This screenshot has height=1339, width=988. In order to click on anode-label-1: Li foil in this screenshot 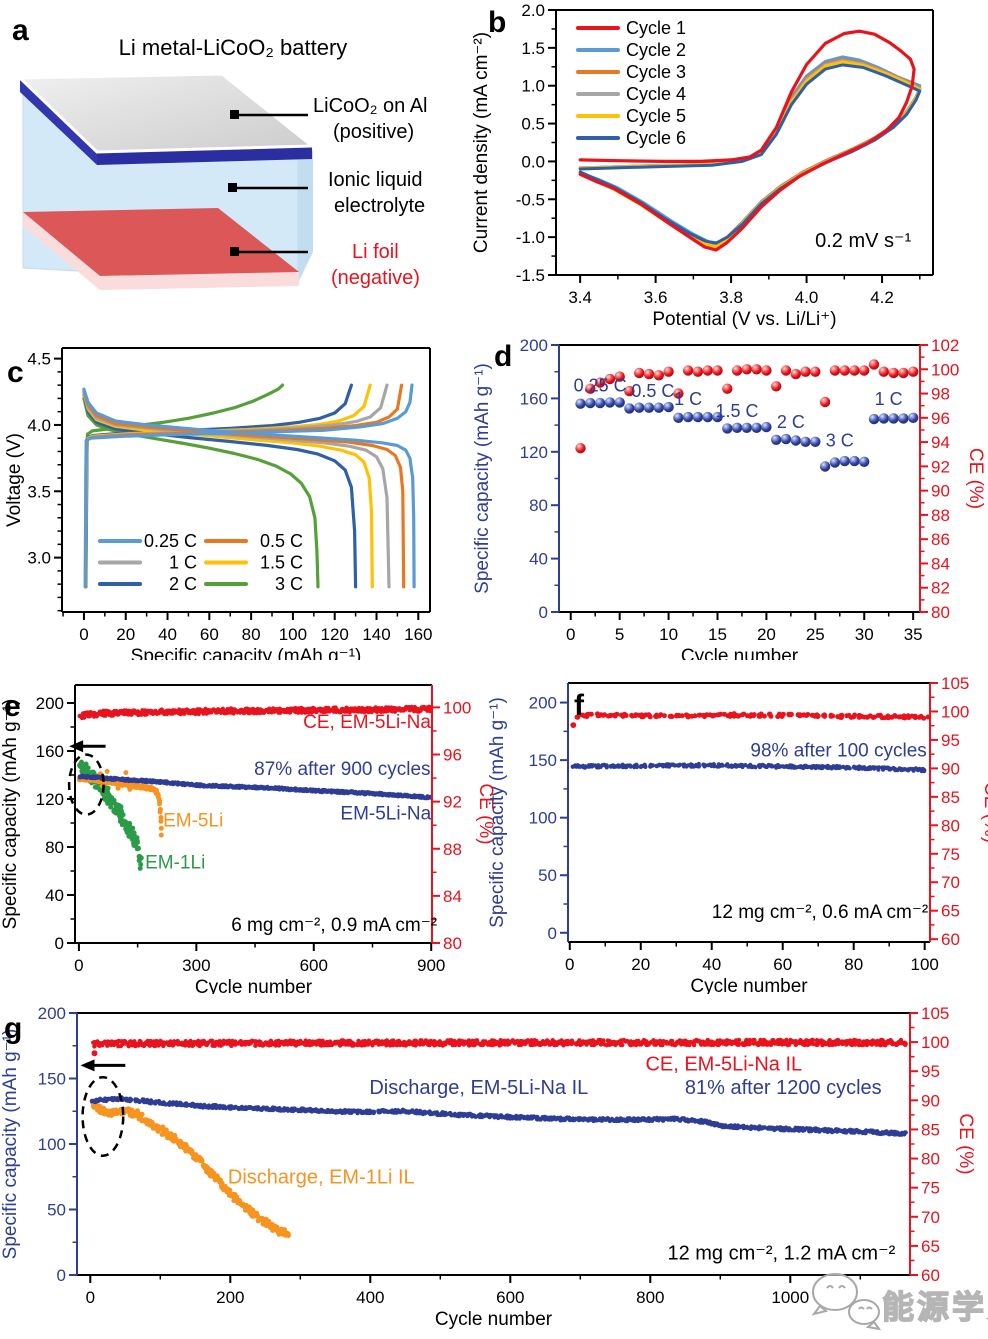, I will do `click(375, 252)`.